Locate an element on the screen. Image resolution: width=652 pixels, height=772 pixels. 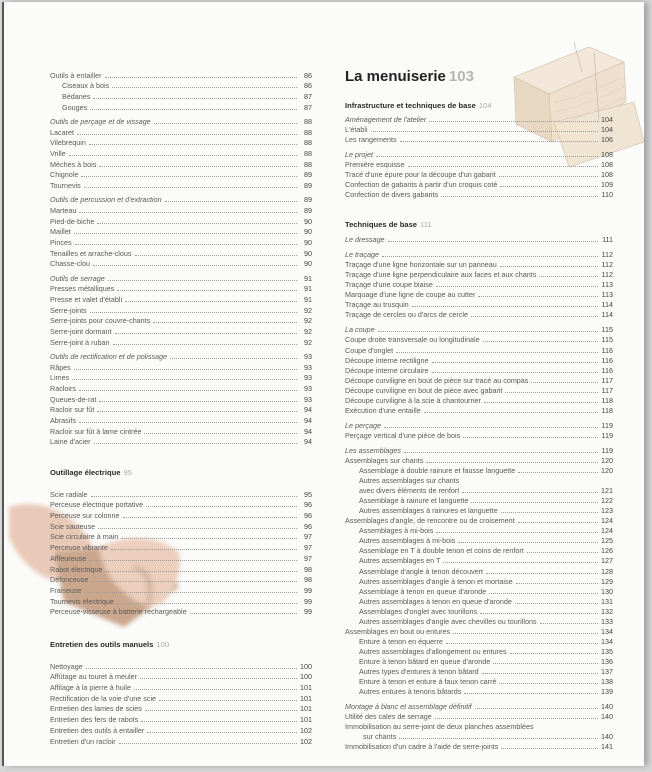
toc-entry-page: 108 is located at coordinates (607, 155).